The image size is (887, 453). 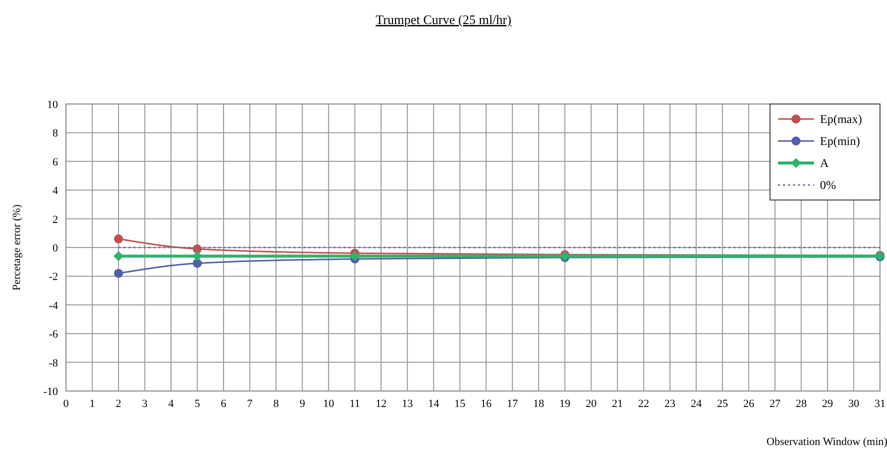 What do you see at coordinates (55, 248) in the screenshot?
I see `y-tick-label: 0` at bounding box center [55, 248].